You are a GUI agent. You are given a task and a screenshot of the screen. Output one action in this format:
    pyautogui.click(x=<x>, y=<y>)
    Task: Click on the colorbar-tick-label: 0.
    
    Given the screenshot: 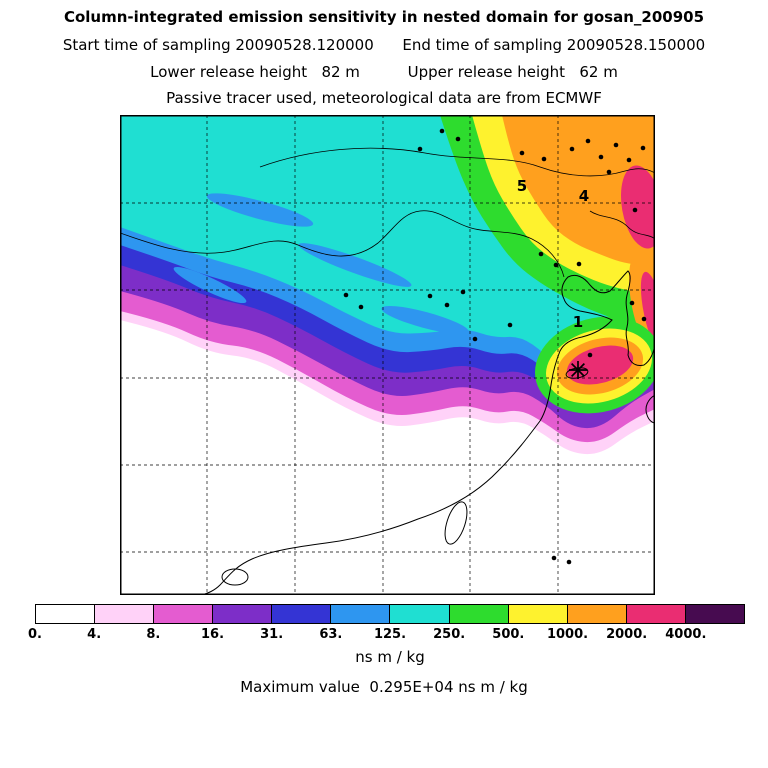 What is the action you would take?
    pyautogui.click(x=35, y=634)
    